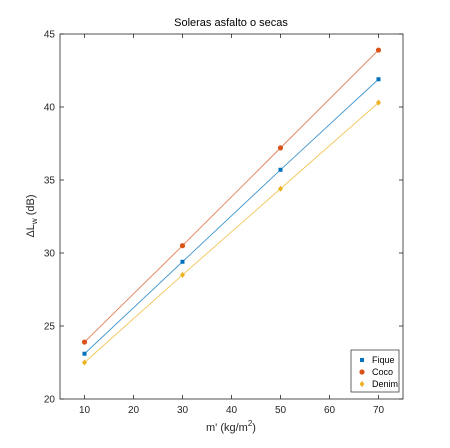 The width and height of the screenshot is (450, 448). Describe the element at coordinates (254, 428) in the screenshot. I see `x-axis-title-tail: )` at that location.